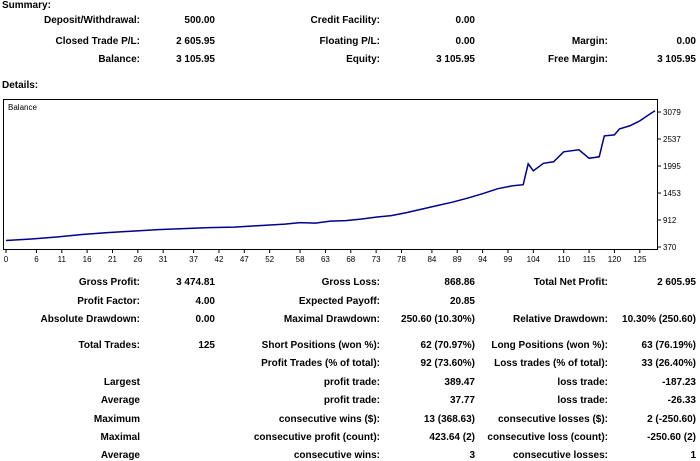  I want to click on details-label: consecutive wins ($):, so click(329, 419).